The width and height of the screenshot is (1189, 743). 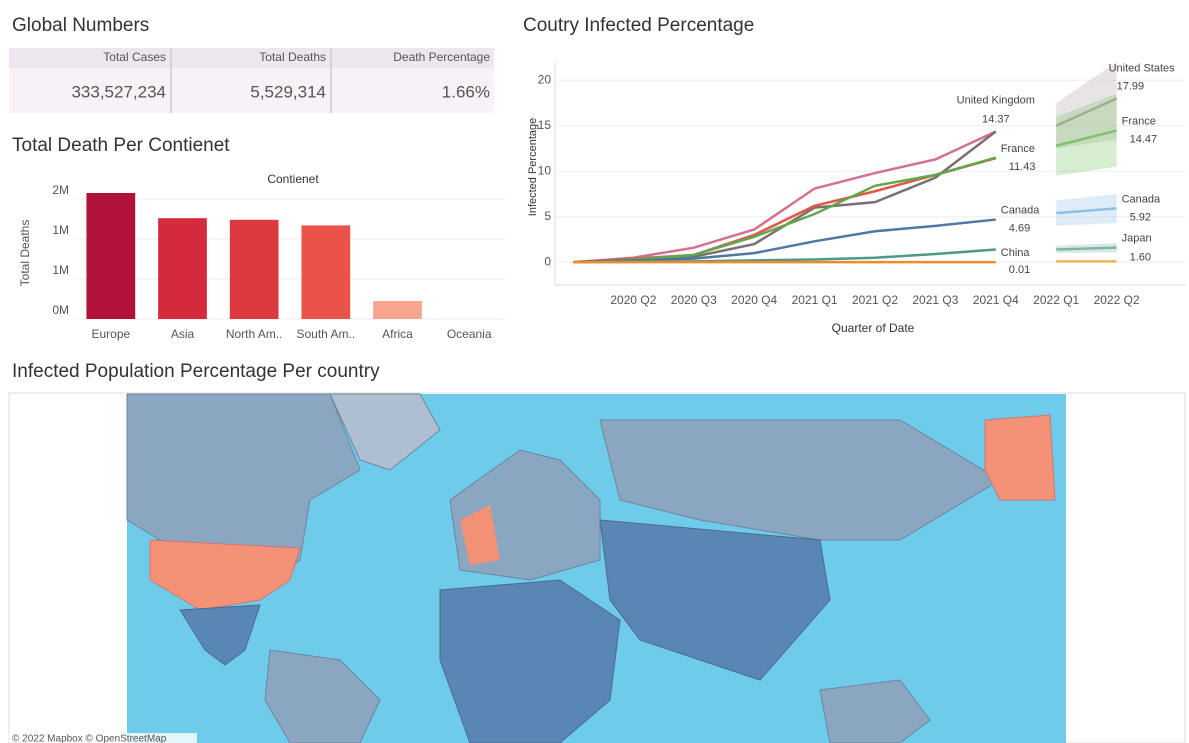 What do you see at coordinates (1016, 253) in the screenshot?
I see `series-label: China` at bounding box center [1016, 253].